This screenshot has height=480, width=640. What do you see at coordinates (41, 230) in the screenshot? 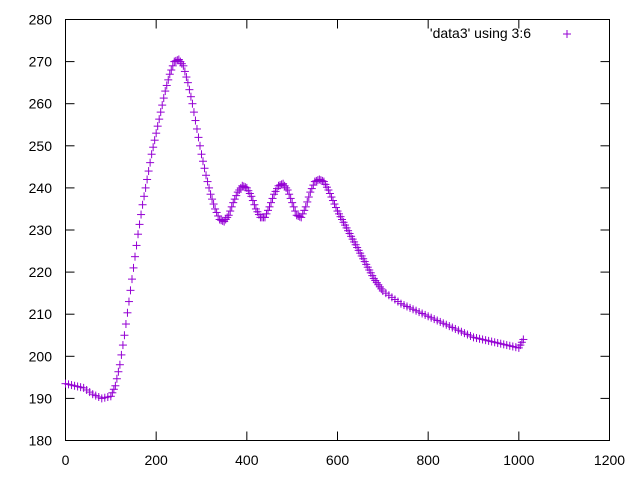
I see `y-tick-label: 230` at bounding box center [41, 230].